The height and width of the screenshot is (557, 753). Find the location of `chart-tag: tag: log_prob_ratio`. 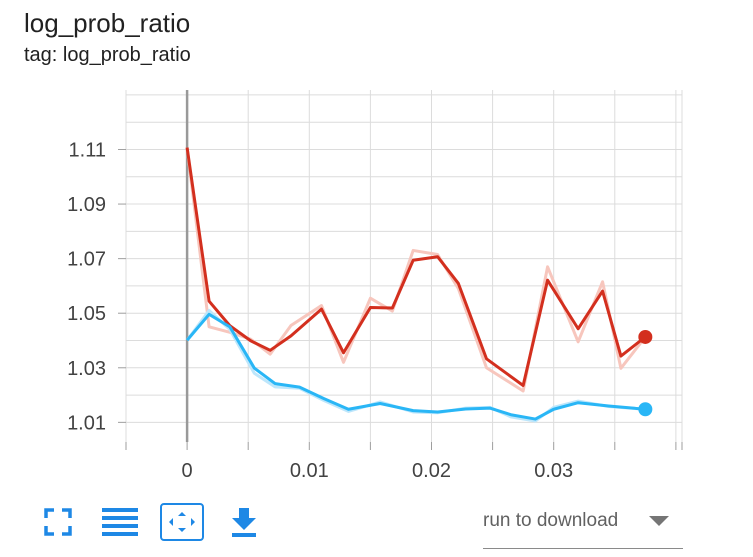

chart-tag: tag: log_prob_ratio is located at coordinates (107, 55).